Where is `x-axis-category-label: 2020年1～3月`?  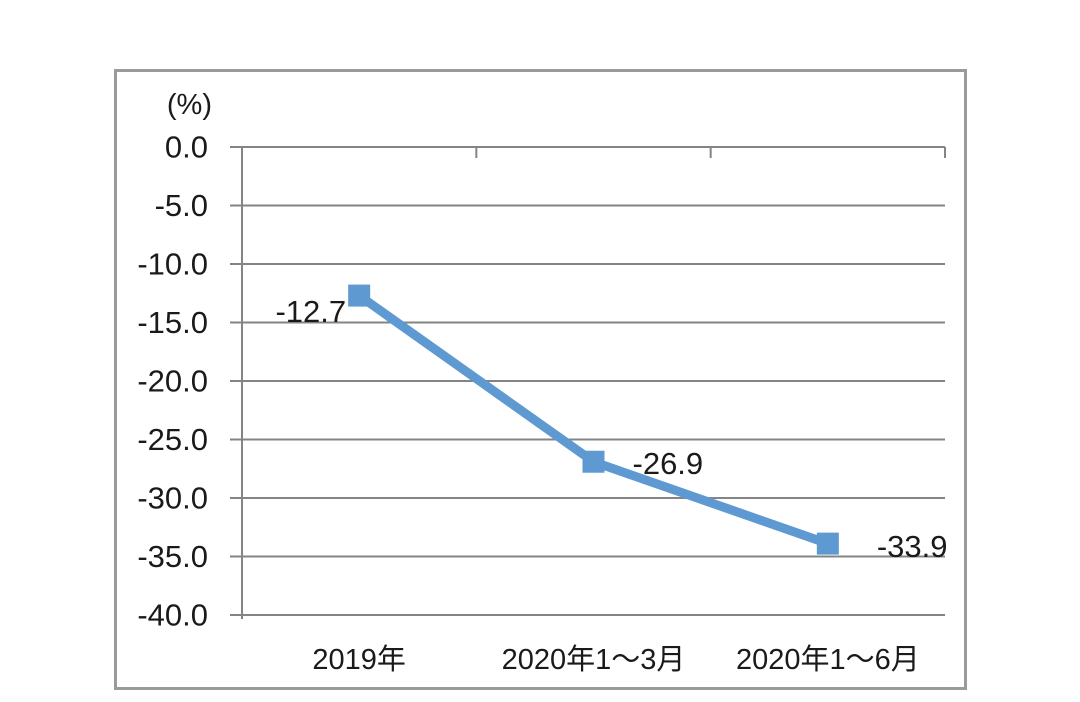
x-axis-category-label: 2020年1～3月 is located at coordinates (594, 659).